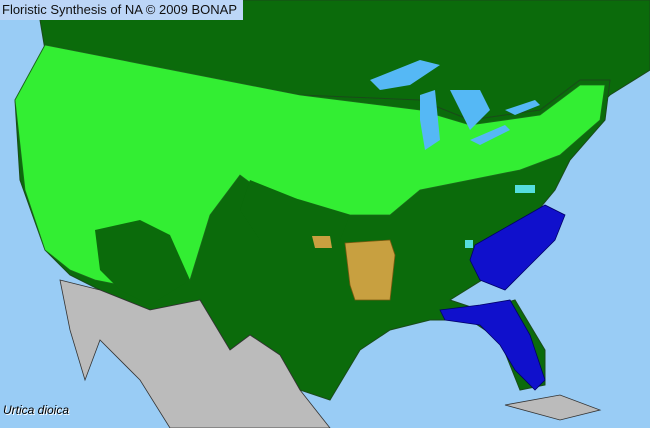  Describe the element at coordinates (430, 120) in the screenshot. I see `lake-michigan` at that location.